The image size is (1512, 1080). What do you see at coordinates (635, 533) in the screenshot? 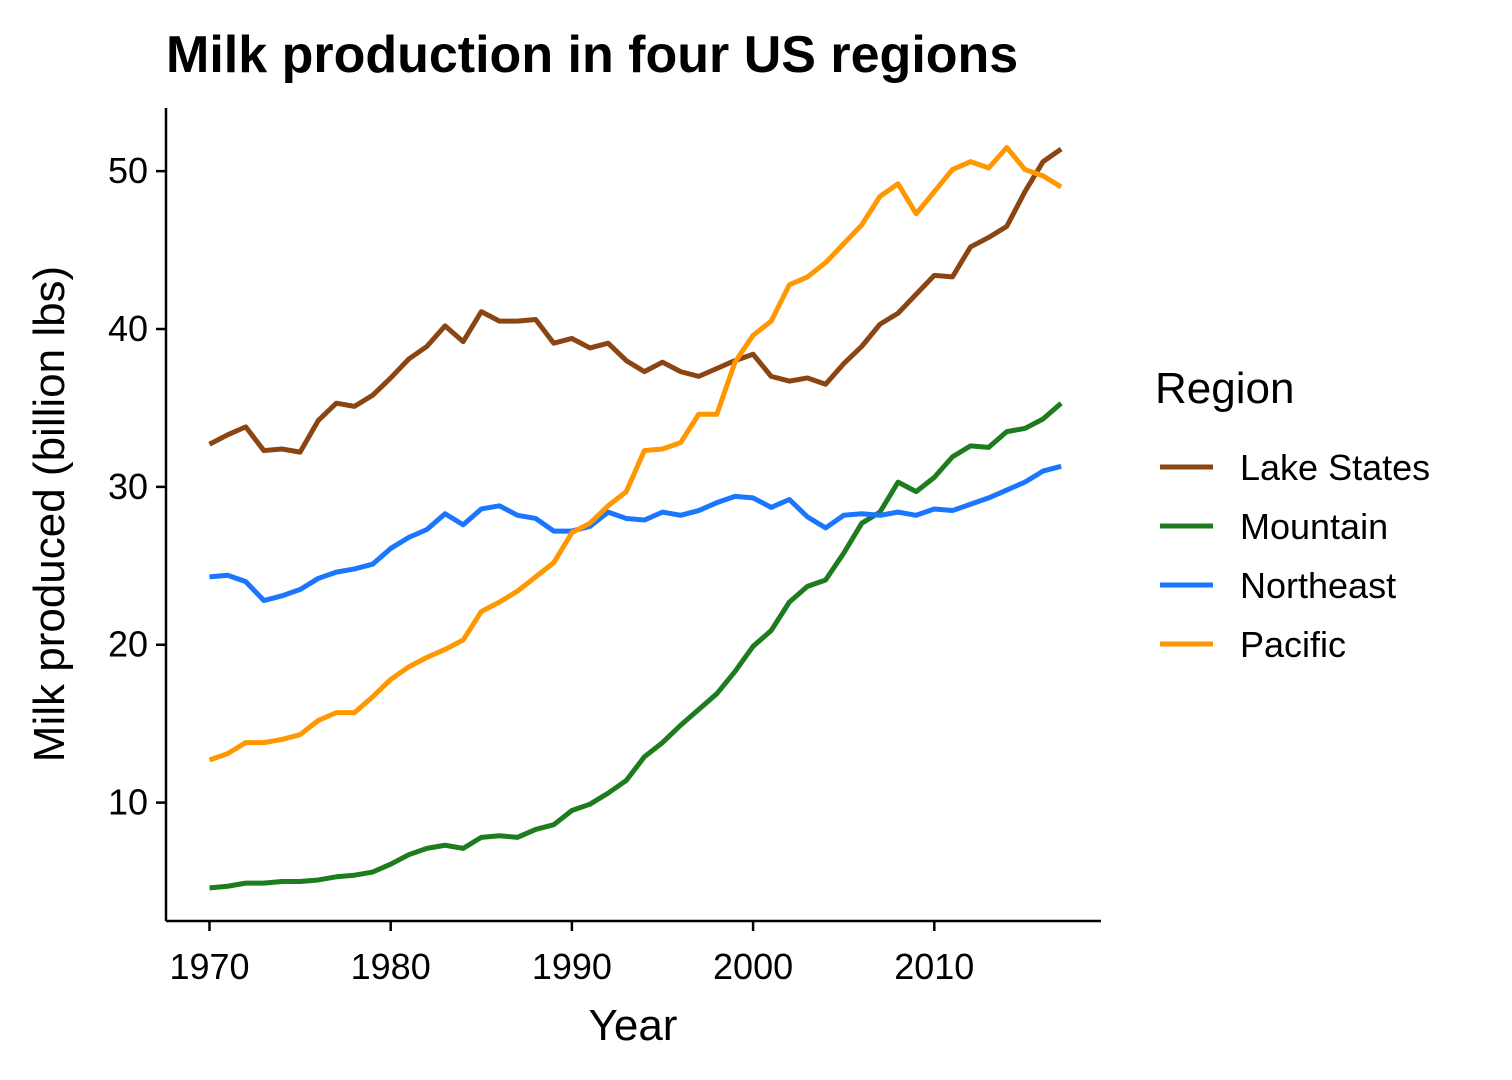
I see `series-line-northeast` at bounding box center [635, 533].